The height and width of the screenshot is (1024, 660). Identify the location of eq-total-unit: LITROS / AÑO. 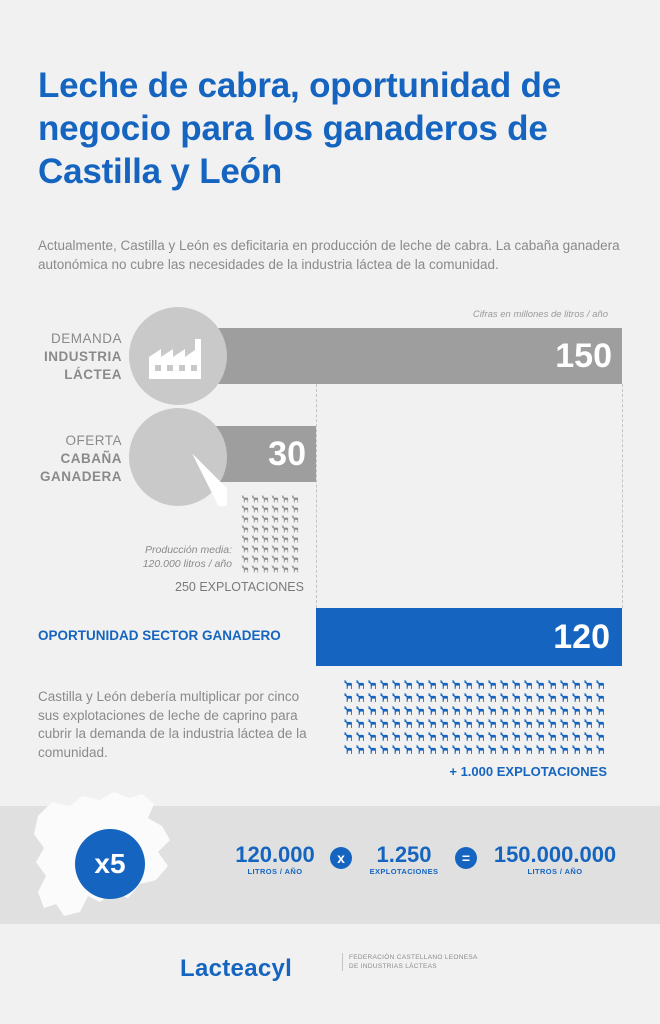
(555, 871).